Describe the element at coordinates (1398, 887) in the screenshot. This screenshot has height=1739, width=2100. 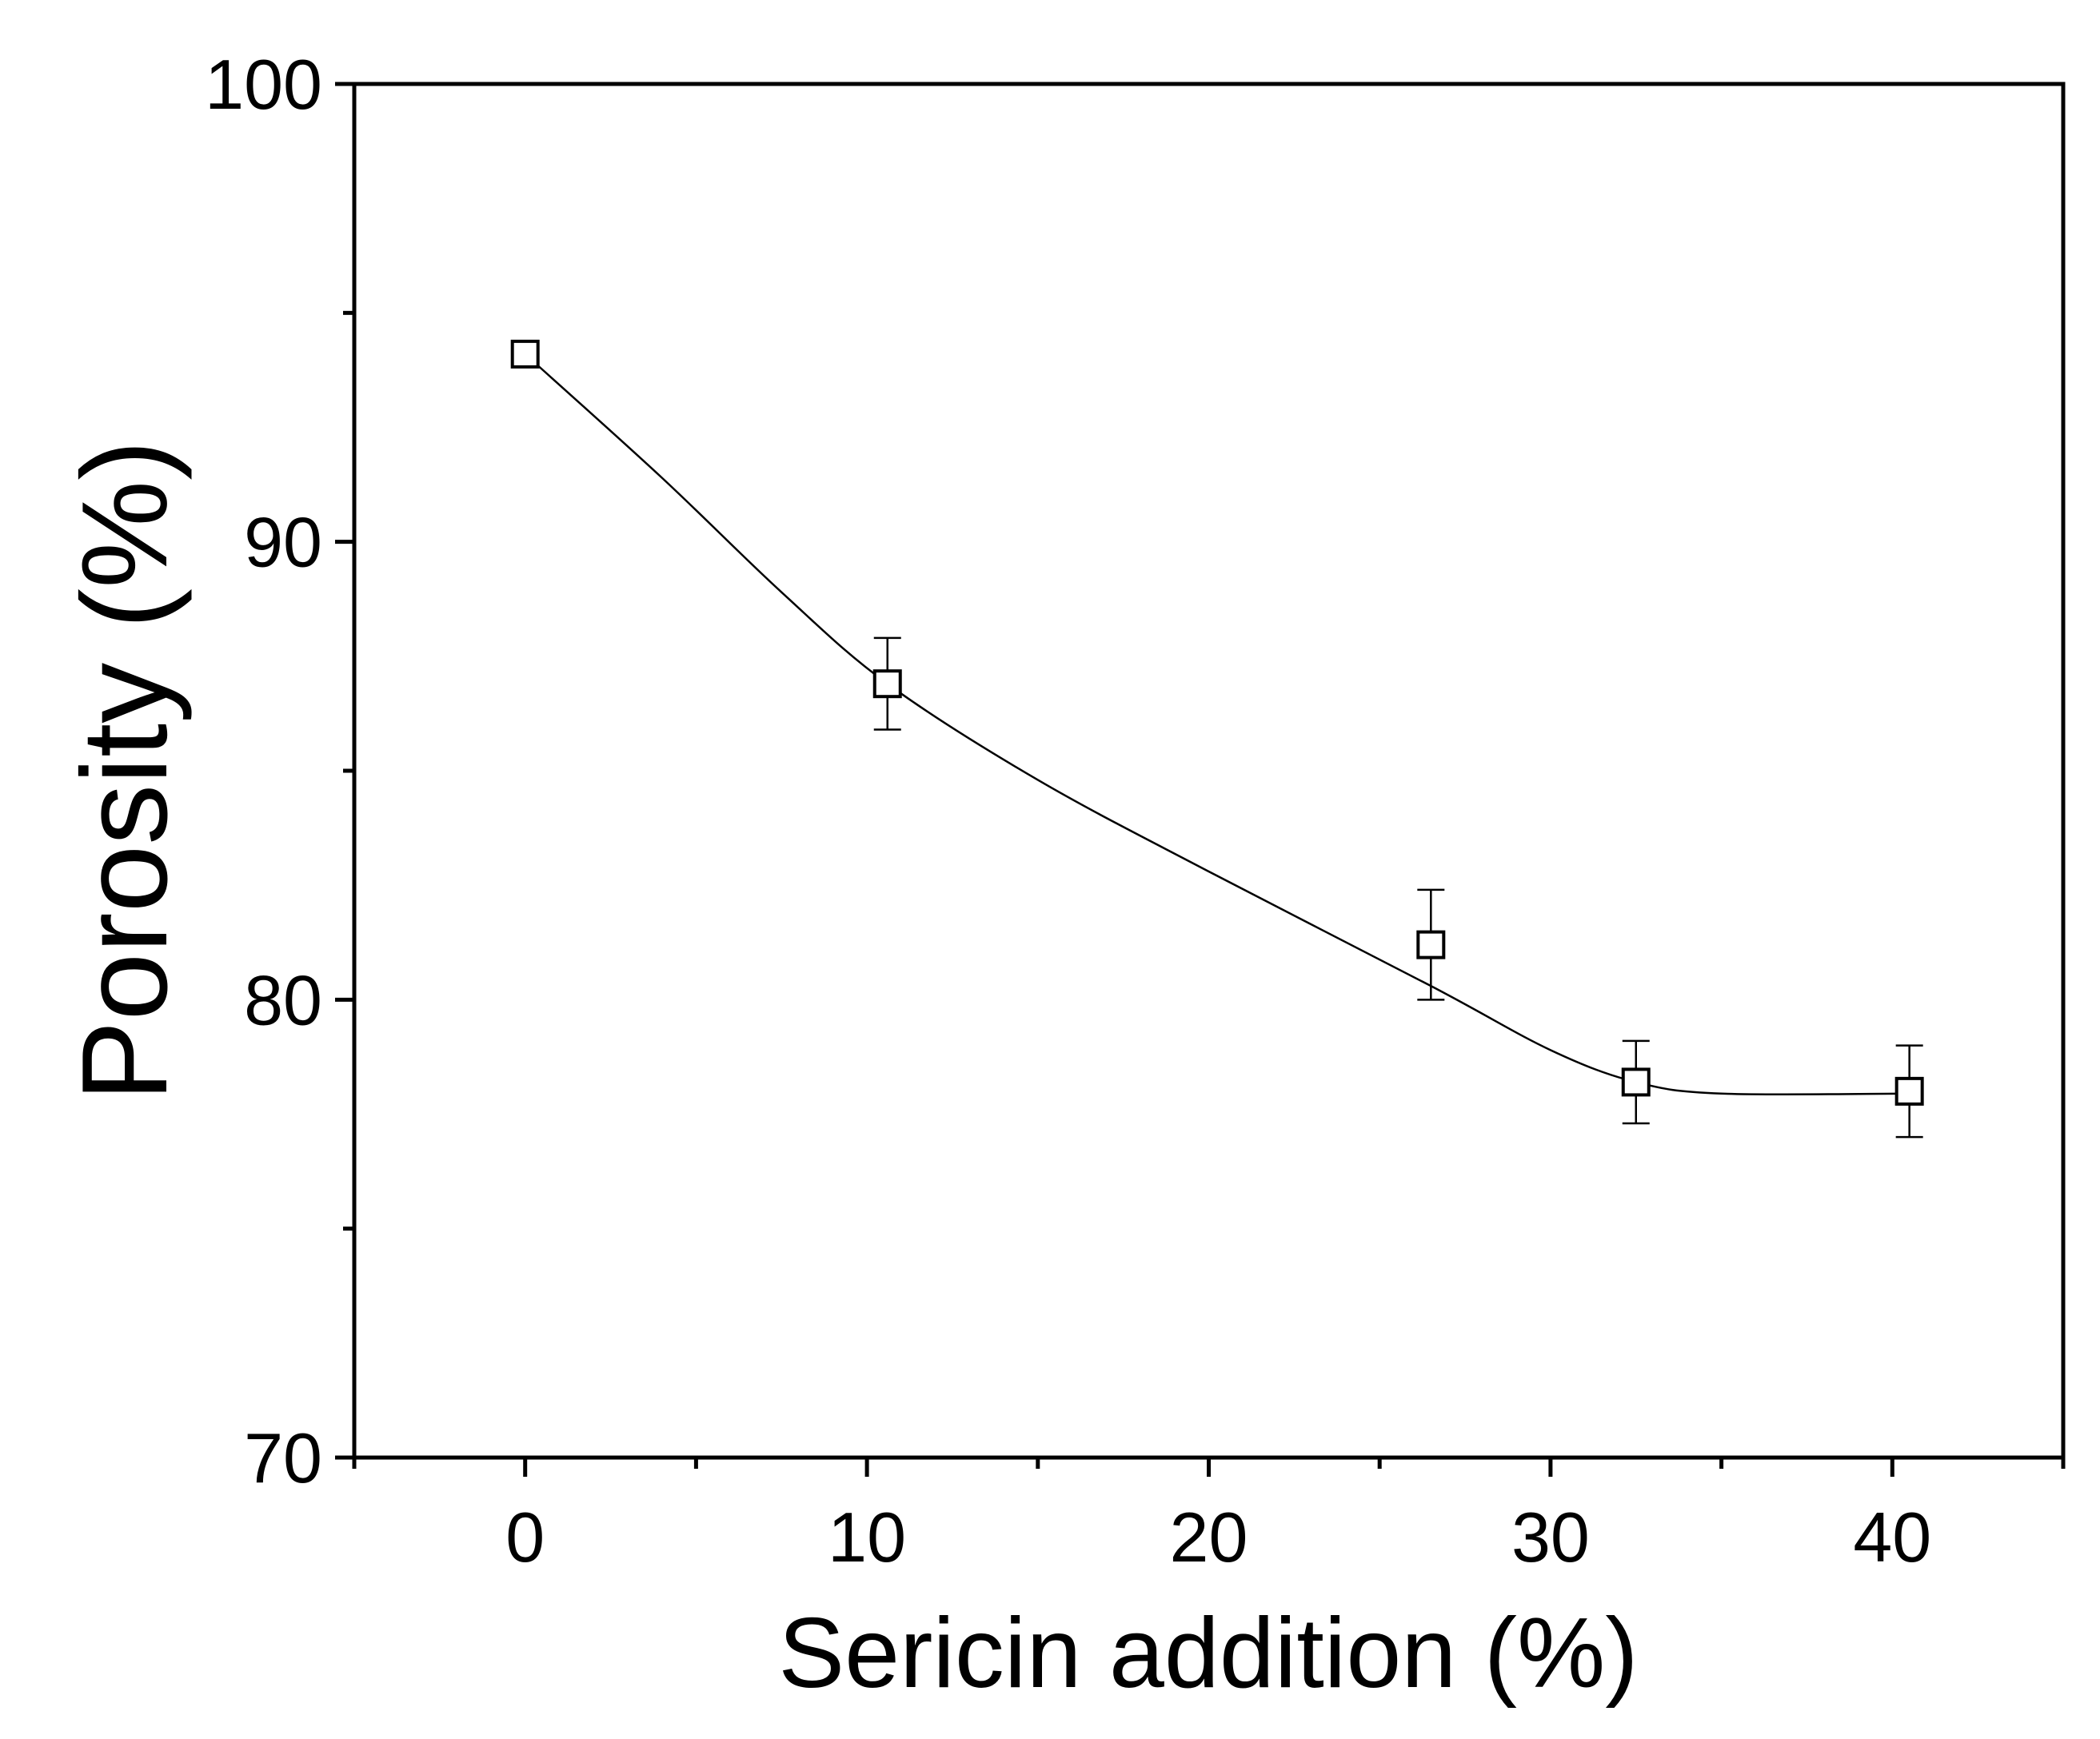
I see `error-bars` at that location.